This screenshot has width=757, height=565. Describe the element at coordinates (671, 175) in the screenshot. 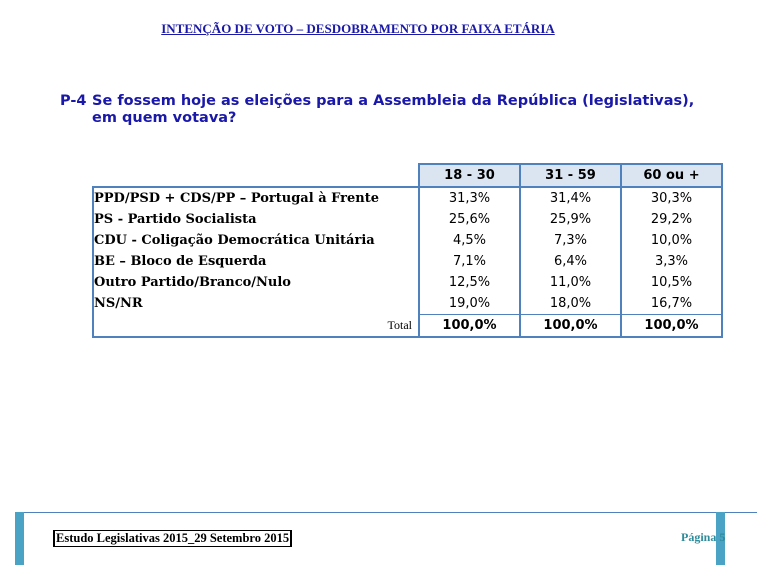

I see `column-header: 60 ou +` at that location.